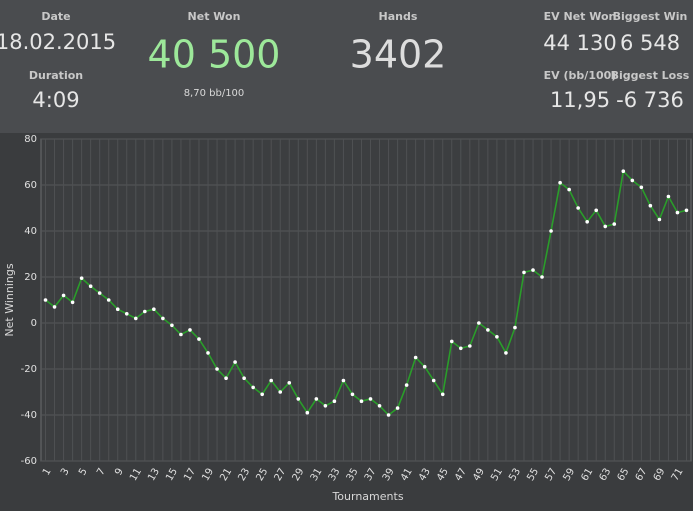 Image resolution: width=693 pixels, height=511 pixels. Describe the element at coordinates (55, 100) in the screenshot. I see `stat-value: 4:09` at that location.